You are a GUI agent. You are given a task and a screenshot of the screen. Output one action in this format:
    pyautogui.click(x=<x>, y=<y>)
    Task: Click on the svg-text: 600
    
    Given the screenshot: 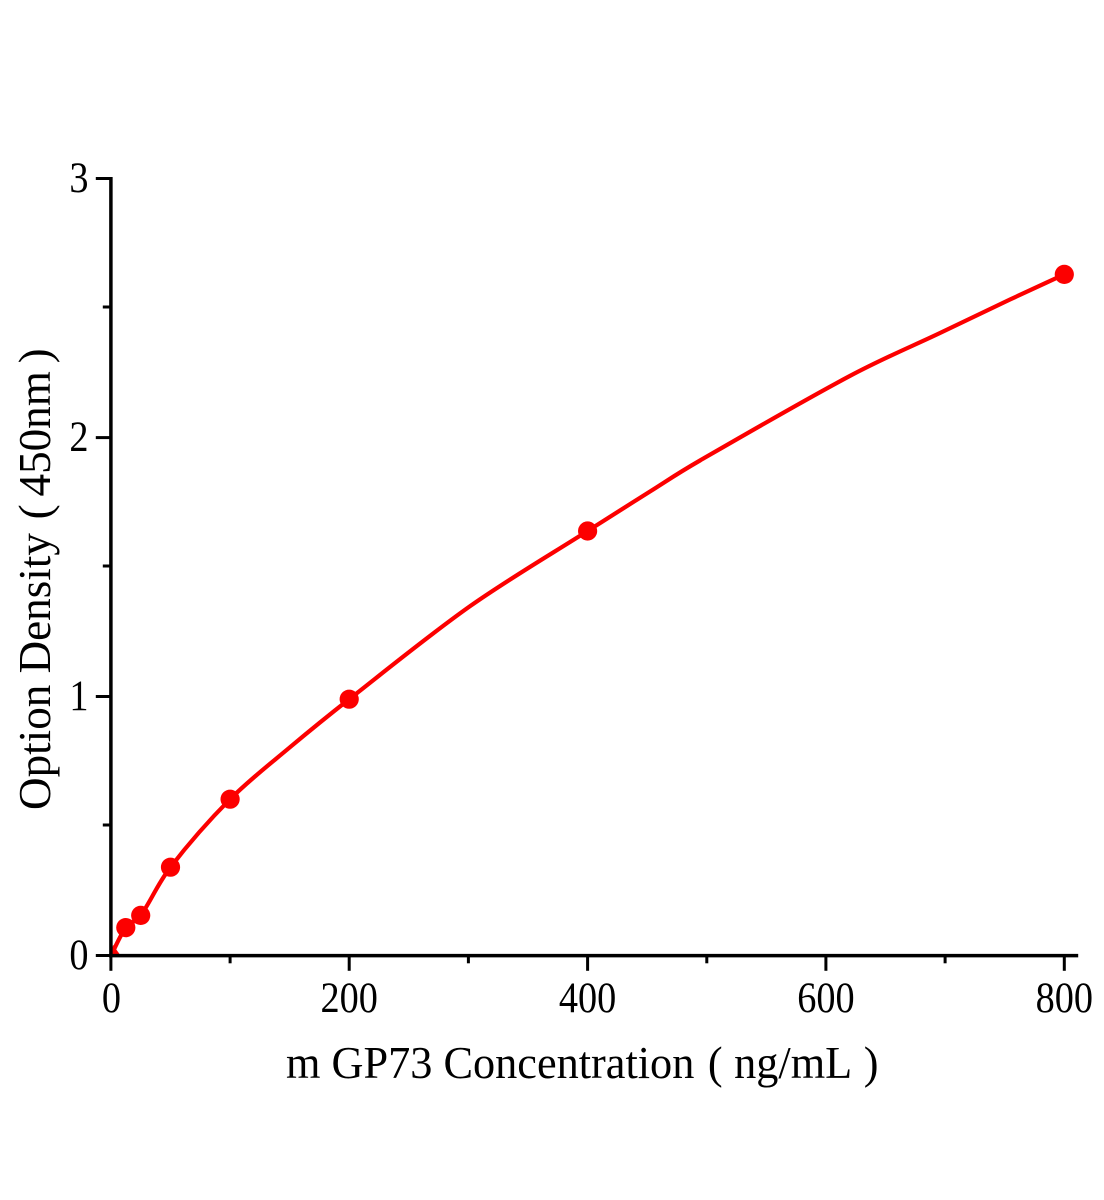 What is the action you would take?
    pyautogui.click(x=825, y=998)
    